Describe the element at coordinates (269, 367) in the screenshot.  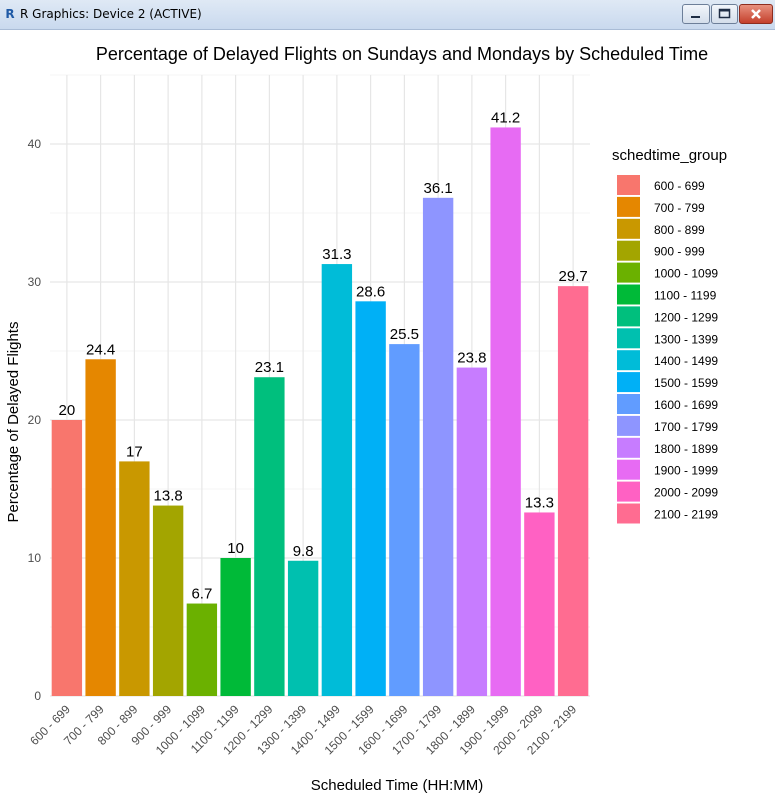
I see `data-label: 23.1` at that location.